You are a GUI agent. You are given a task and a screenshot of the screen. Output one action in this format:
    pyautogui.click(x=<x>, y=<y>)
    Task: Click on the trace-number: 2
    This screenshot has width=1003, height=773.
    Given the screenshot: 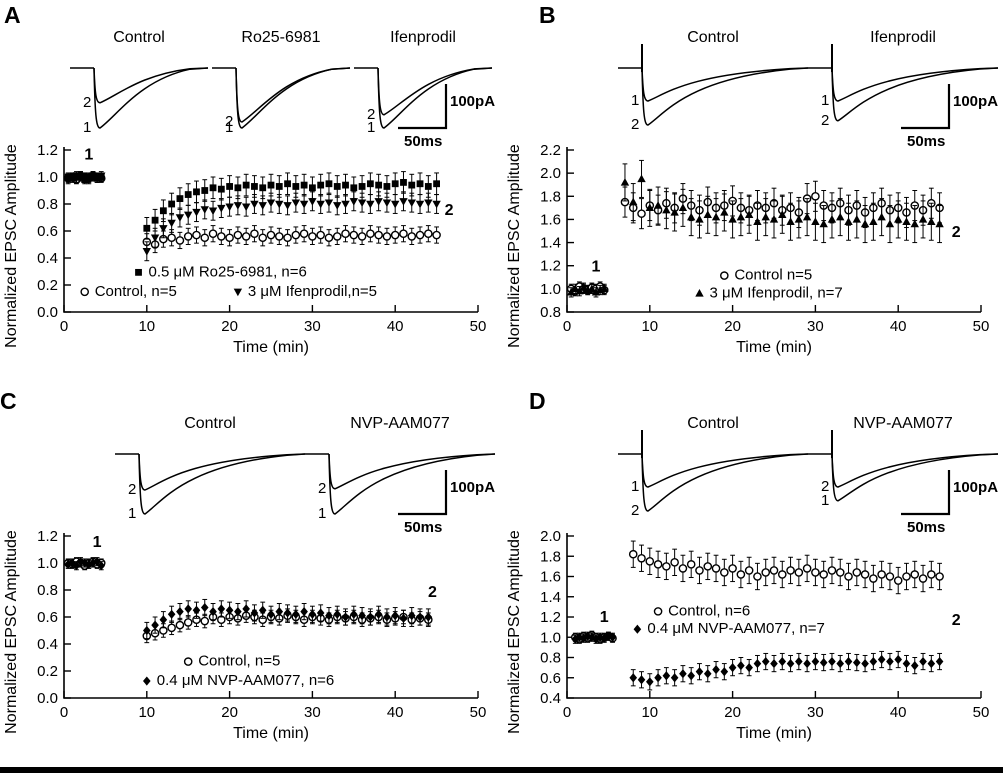 What is the action you would take?
    pyautogui.click(x=825, y=120)
    